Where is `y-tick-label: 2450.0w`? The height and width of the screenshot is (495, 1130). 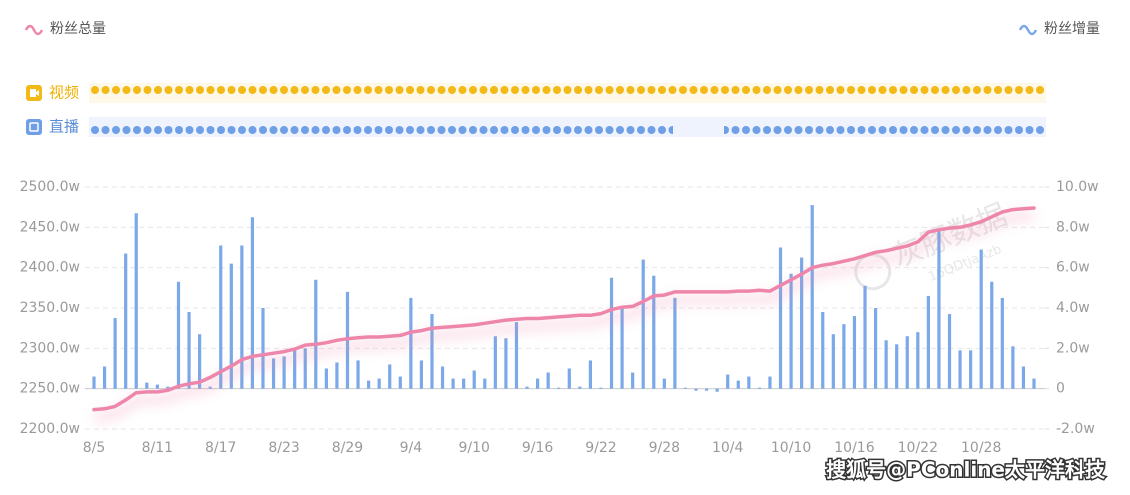 y-tick-label: 2450.0w is located at coordinates (50, 227).